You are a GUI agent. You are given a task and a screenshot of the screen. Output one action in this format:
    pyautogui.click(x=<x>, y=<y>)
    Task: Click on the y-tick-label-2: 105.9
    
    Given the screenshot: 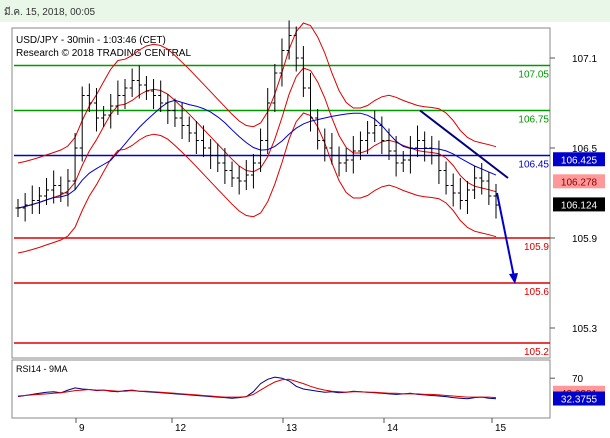 What is the action you would take?
    pyautogui.click(x=584, y=239)
    